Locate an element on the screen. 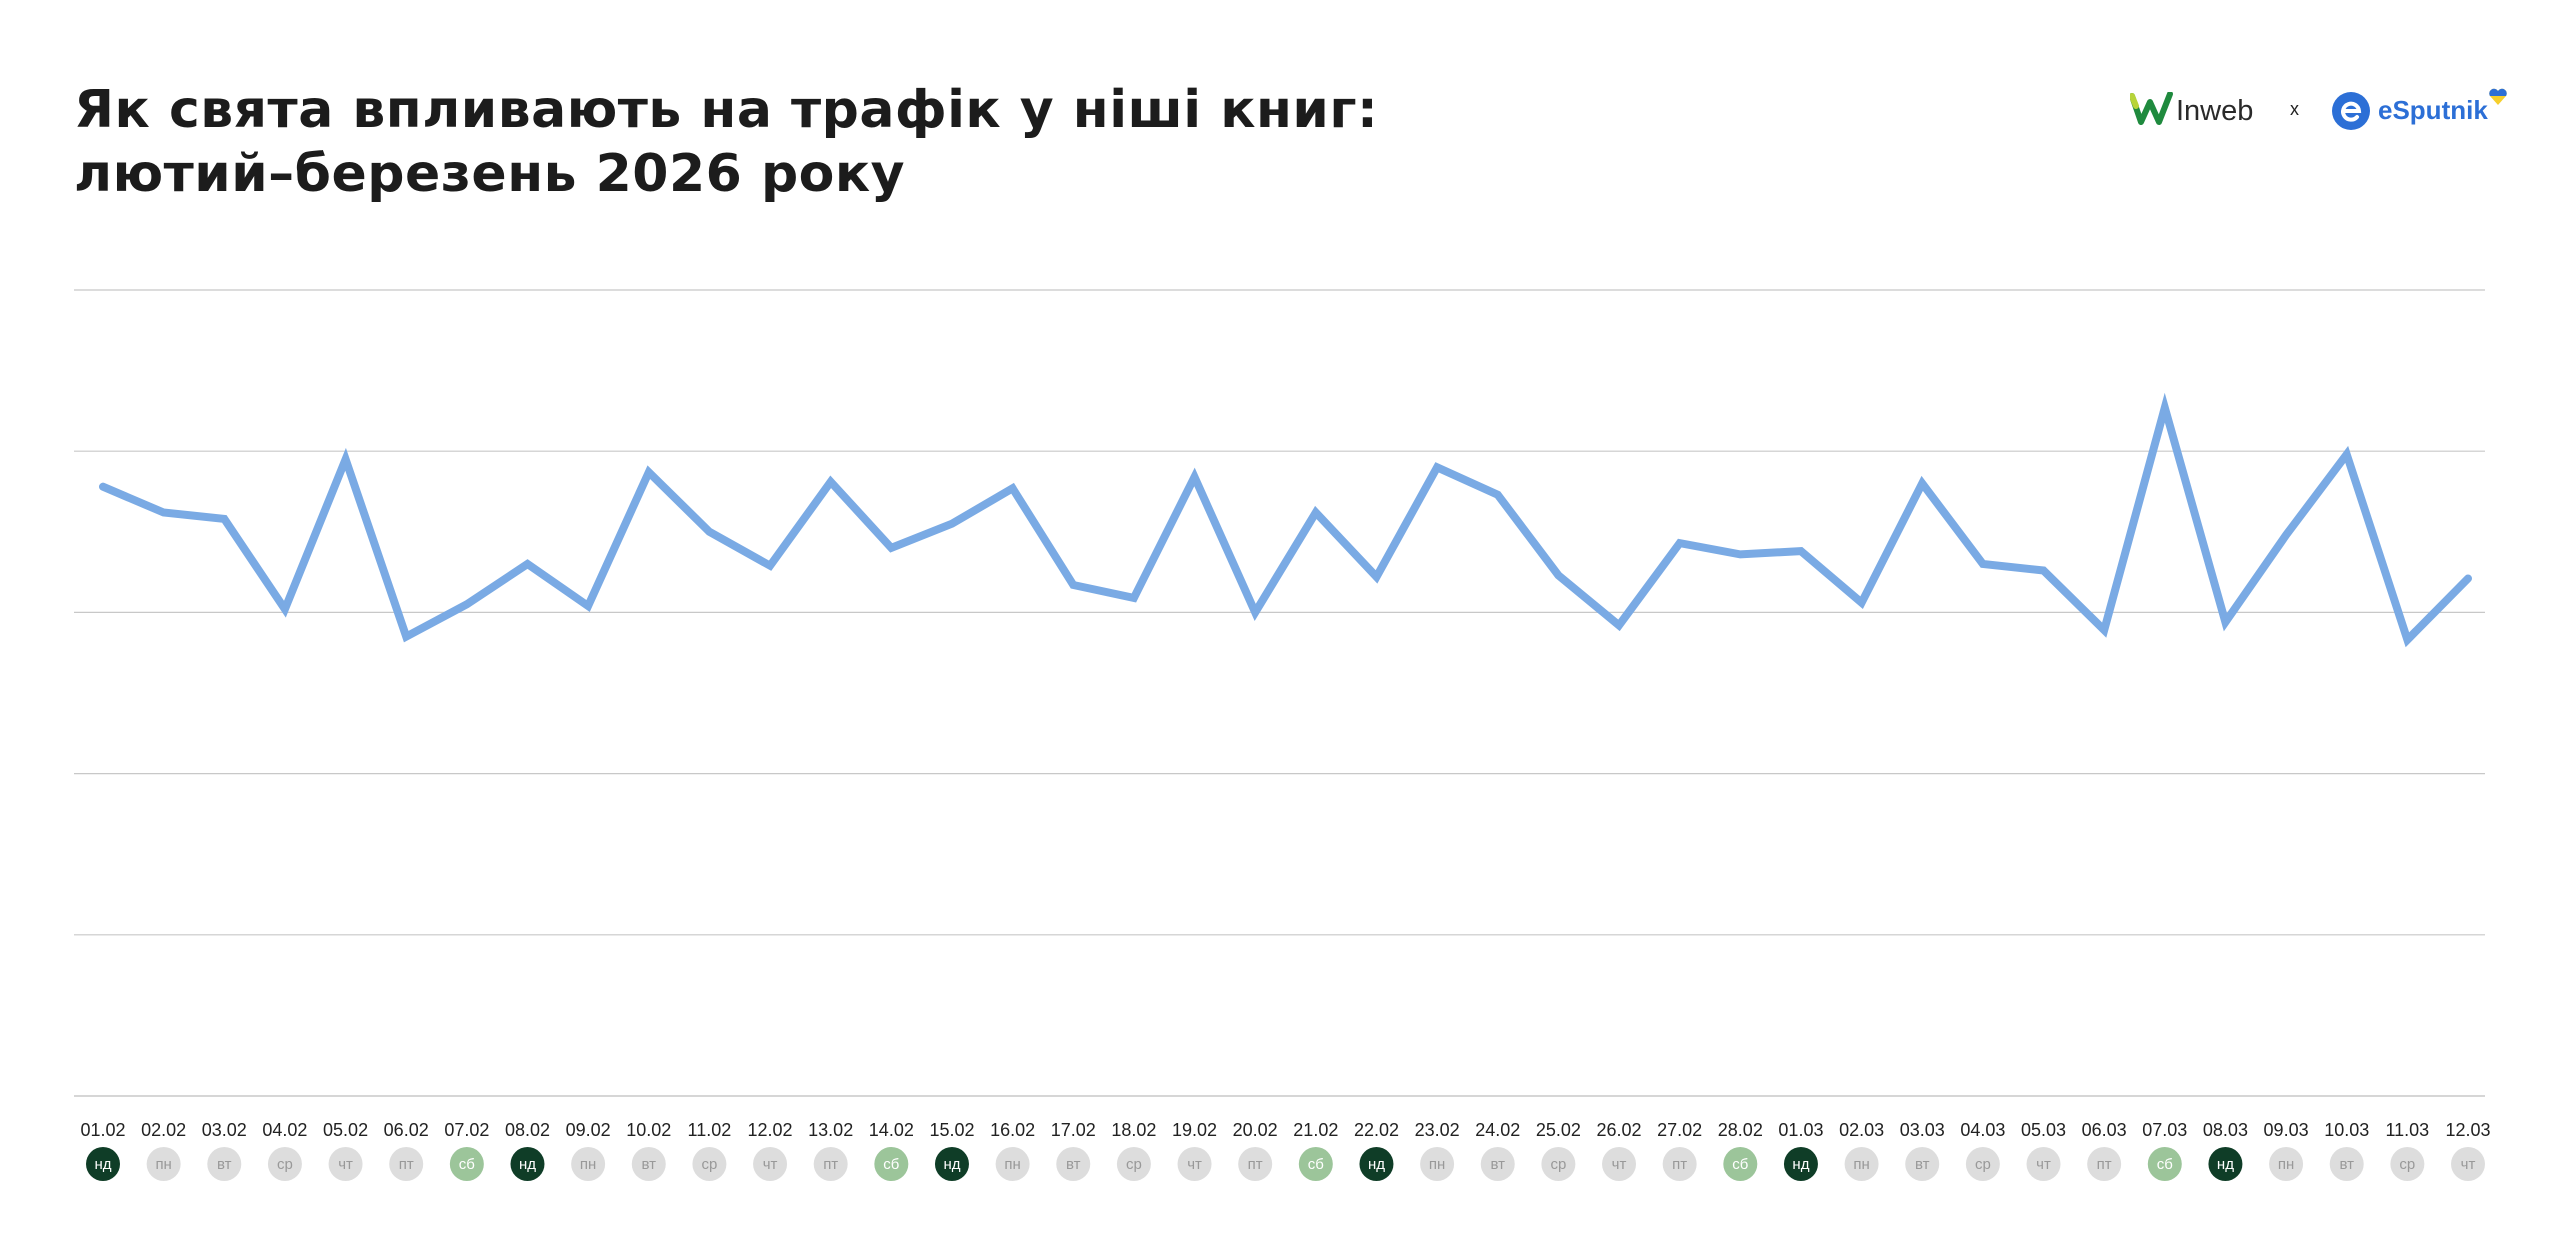  x-tick-label: 14.02 is located at coordinates (891, 1130).